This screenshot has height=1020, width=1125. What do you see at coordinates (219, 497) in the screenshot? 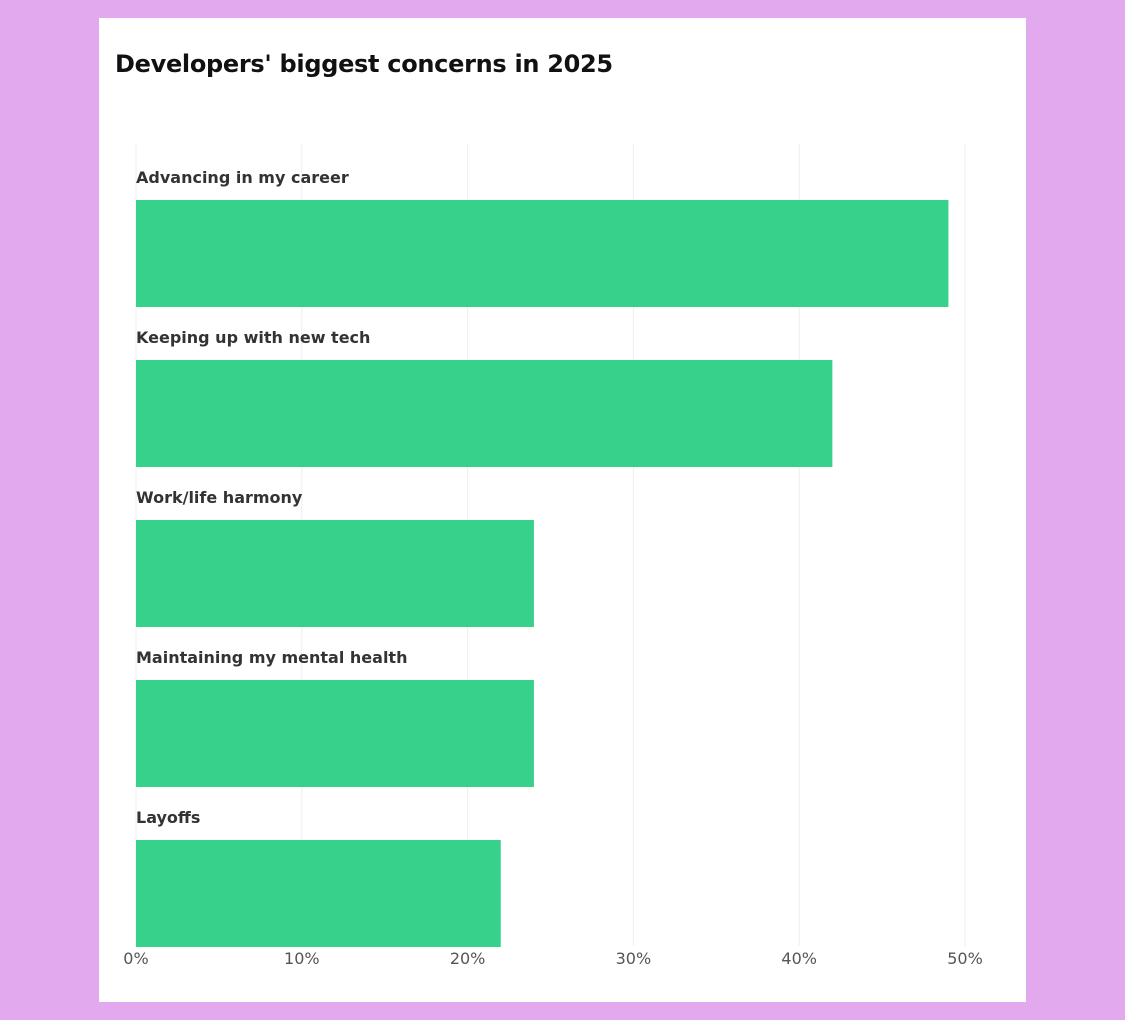
I see `category-label: Work/life harmony` at bounding box center [219, 497].